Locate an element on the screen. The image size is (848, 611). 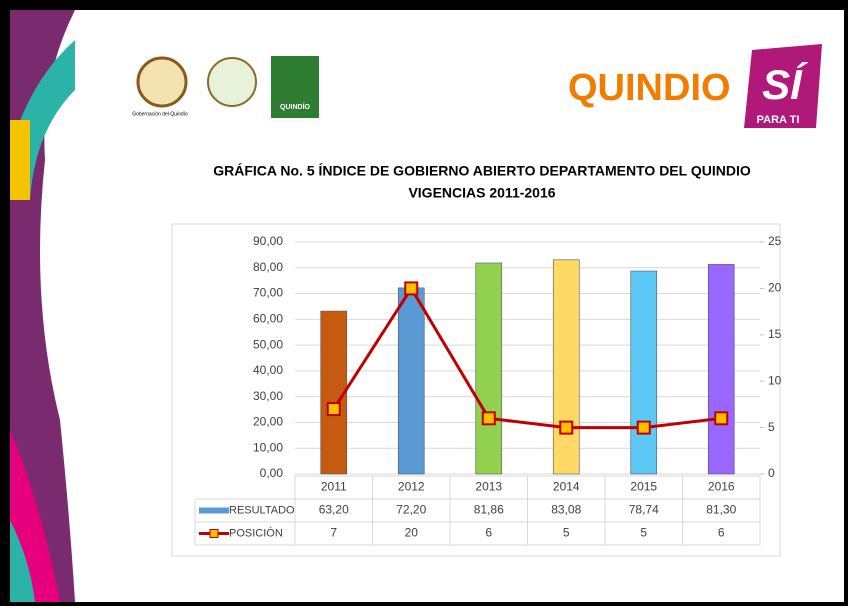
table-value: 81,30 is located at coordinates (721, 510).